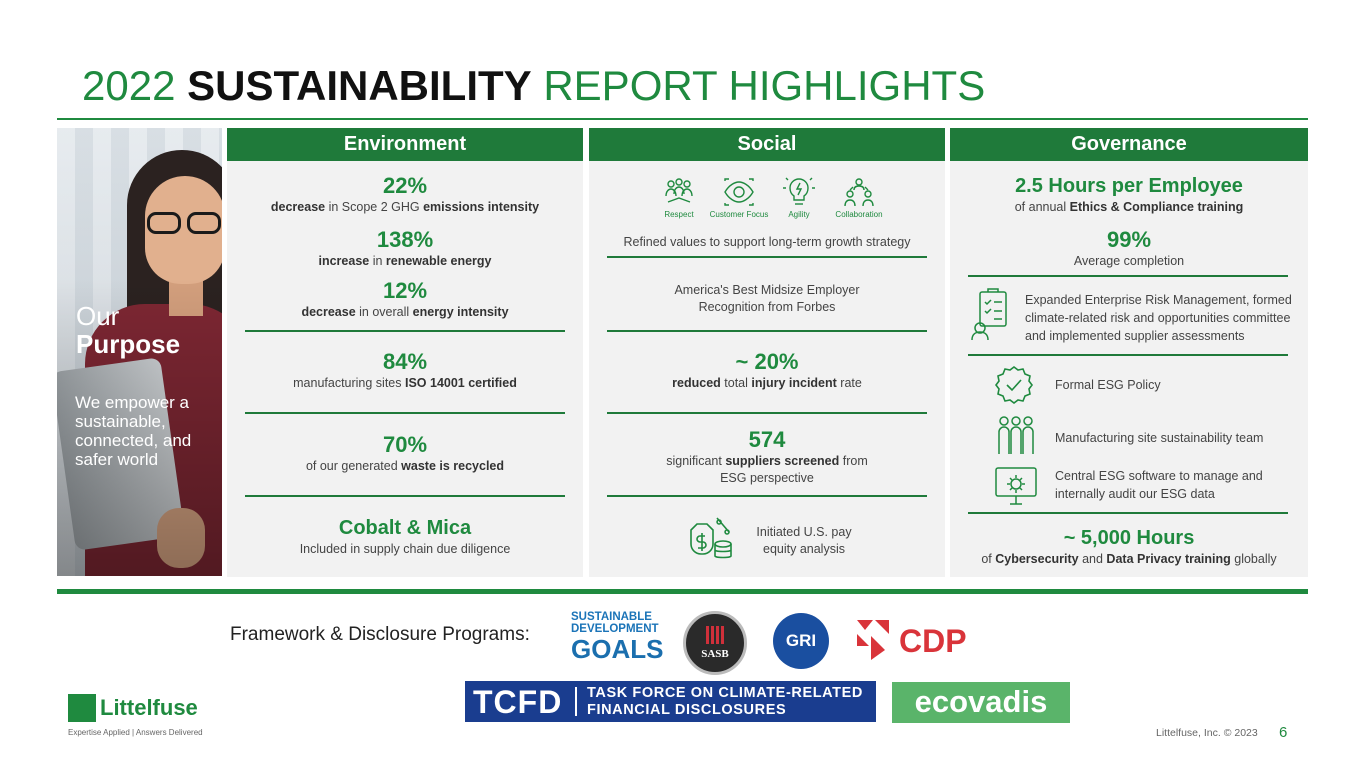 This screenshot has width=1365, height=768. I want to click on sasb-logo: SASB, so click(715, 643).